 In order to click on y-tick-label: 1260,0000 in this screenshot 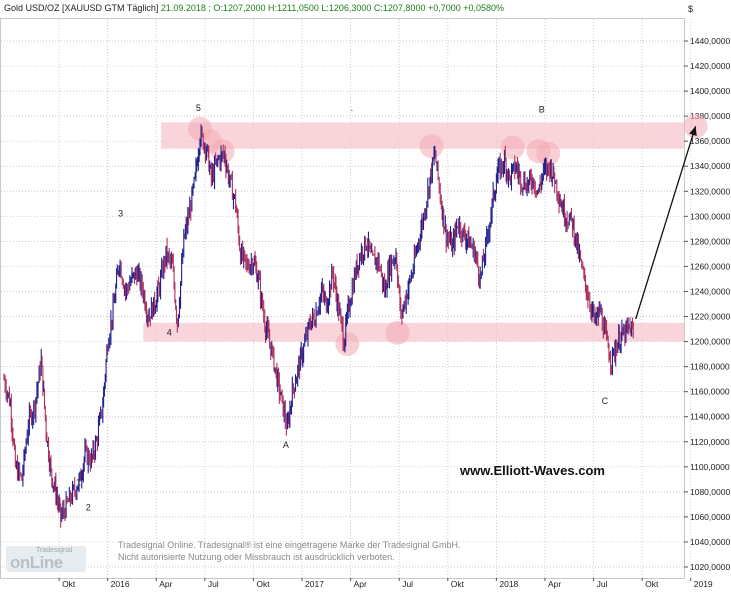, I will do `click(710, 266)`.